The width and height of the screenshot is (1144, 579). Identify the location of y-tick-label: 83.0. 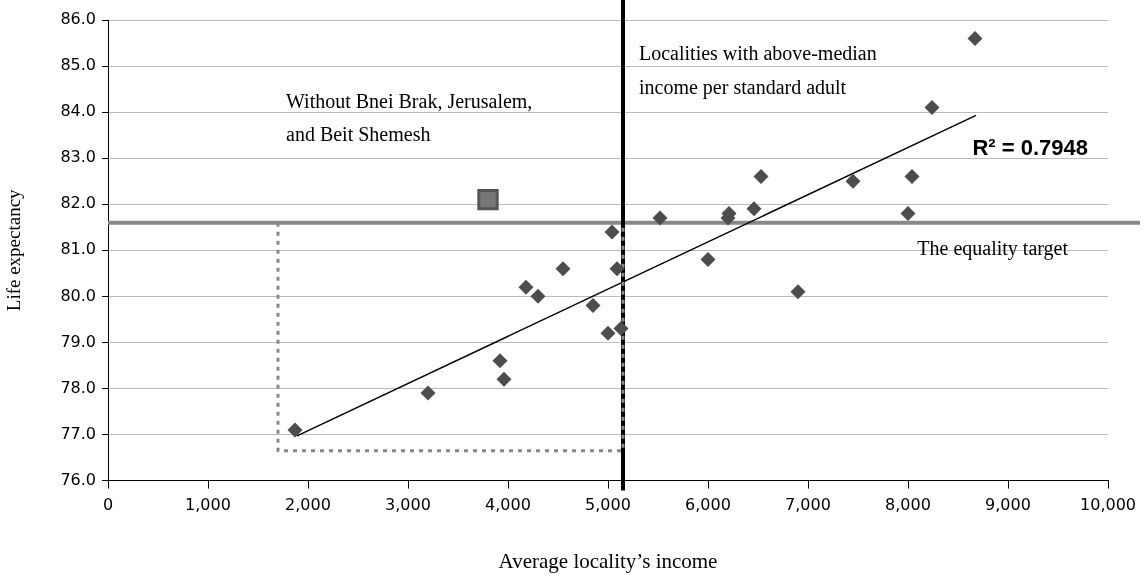
(78, 157).